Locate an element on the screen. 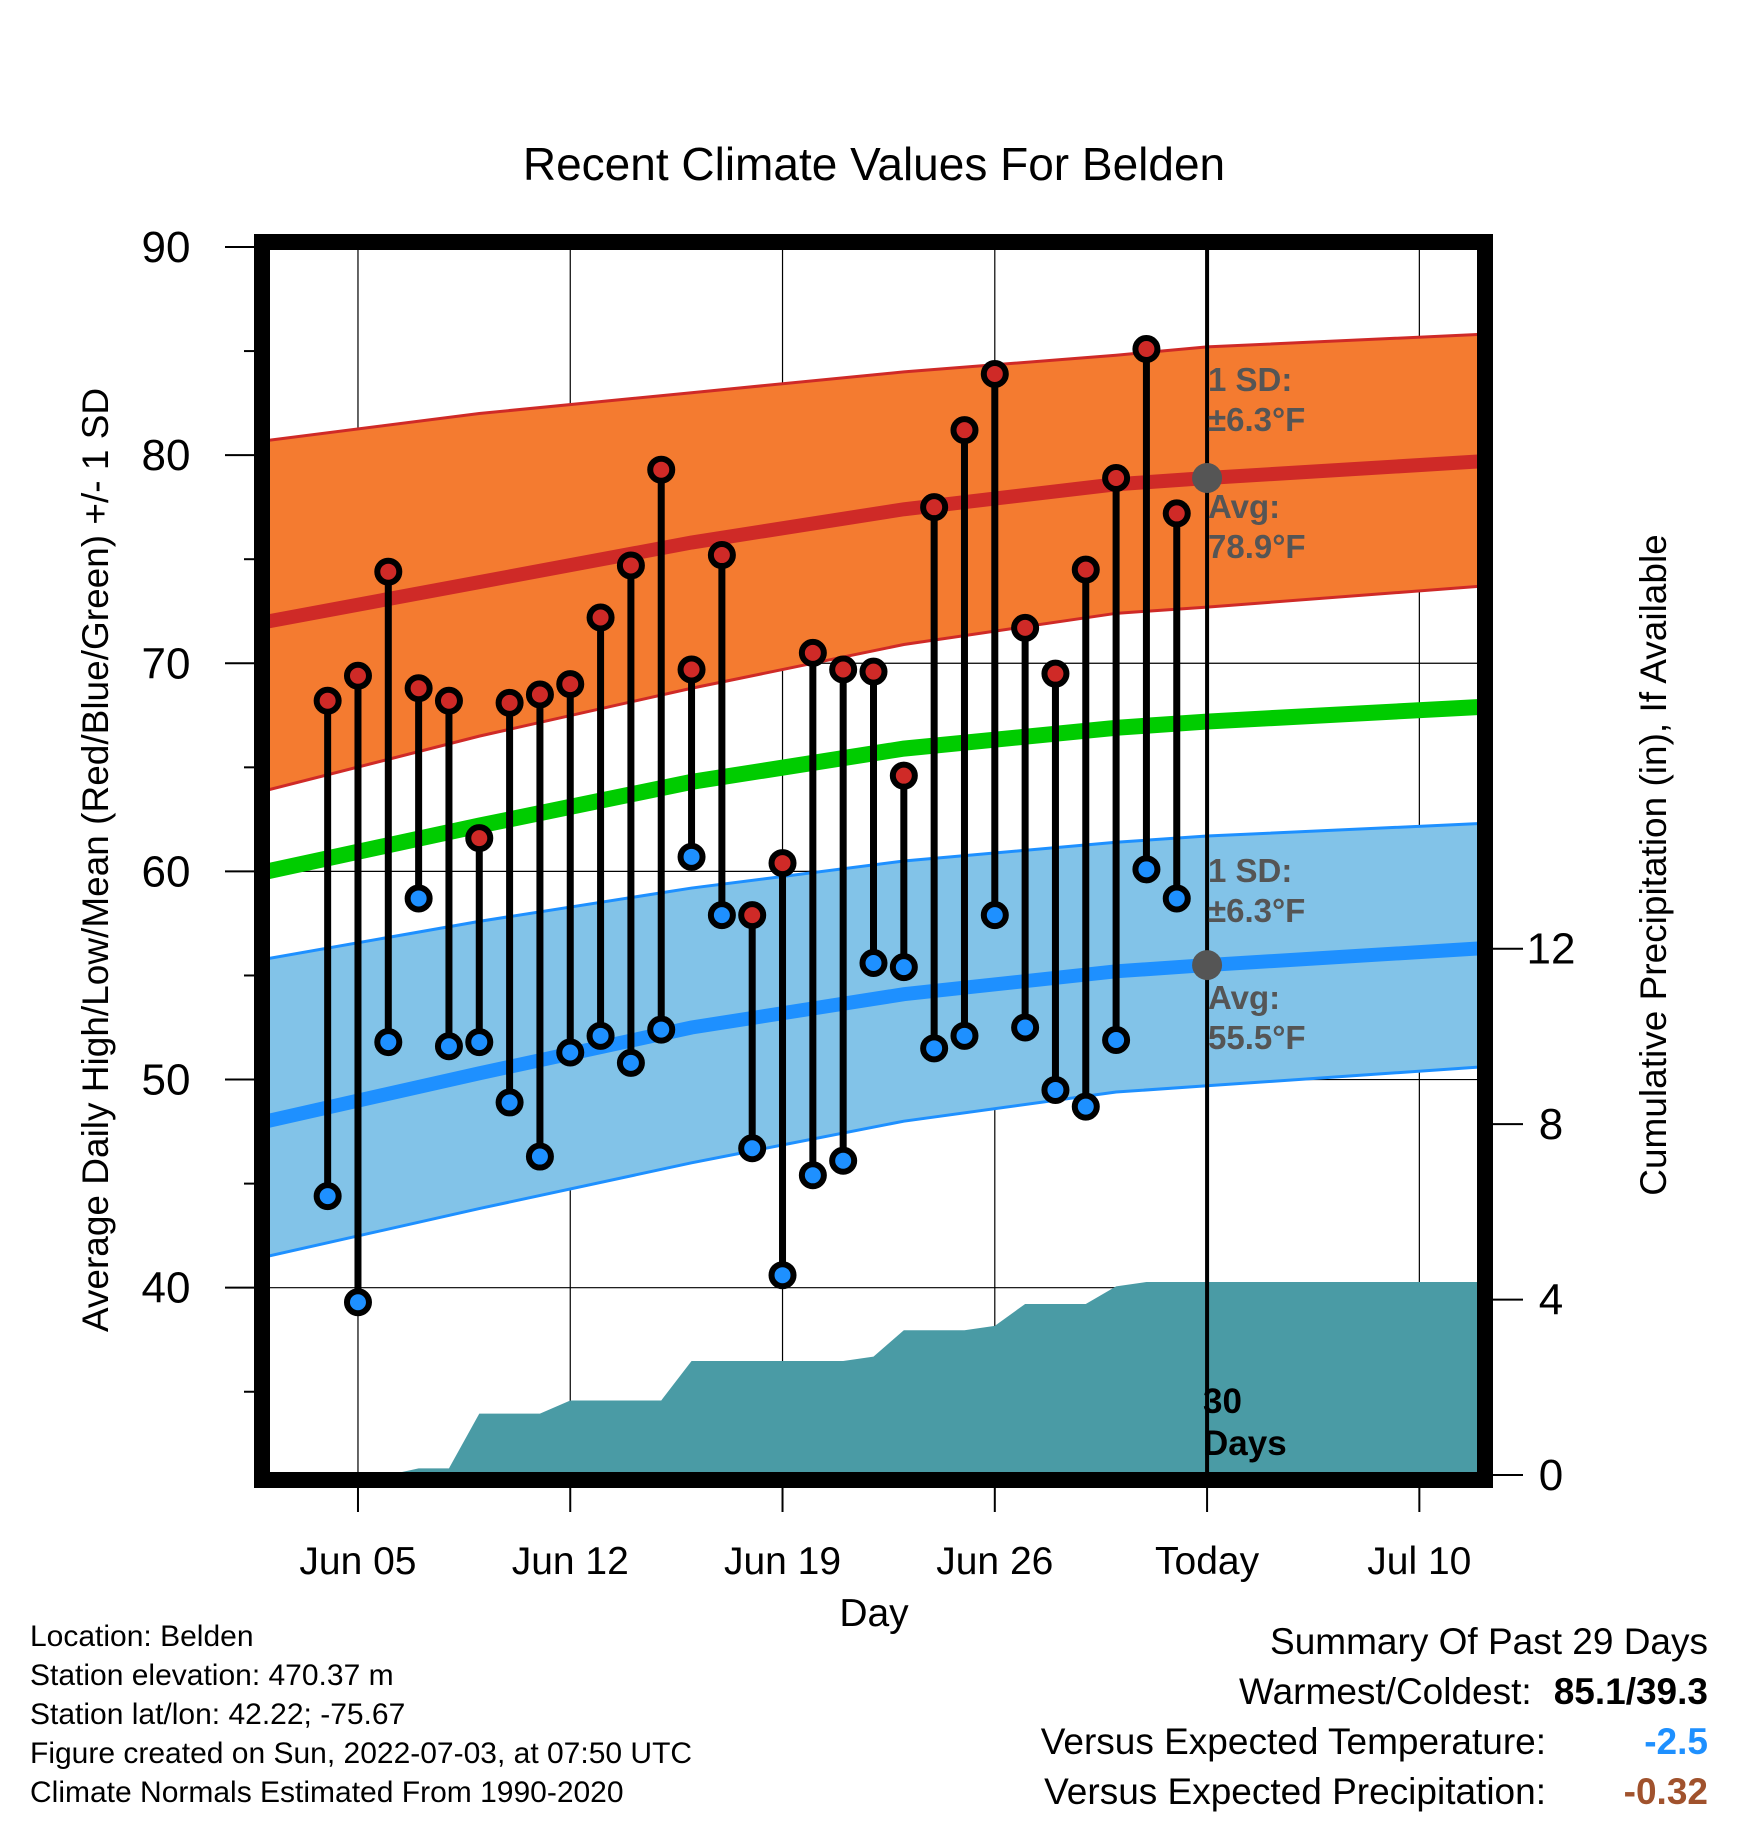  low-avg-label-group: Avg:55.5°F is located at coordinates (1257, 1017).